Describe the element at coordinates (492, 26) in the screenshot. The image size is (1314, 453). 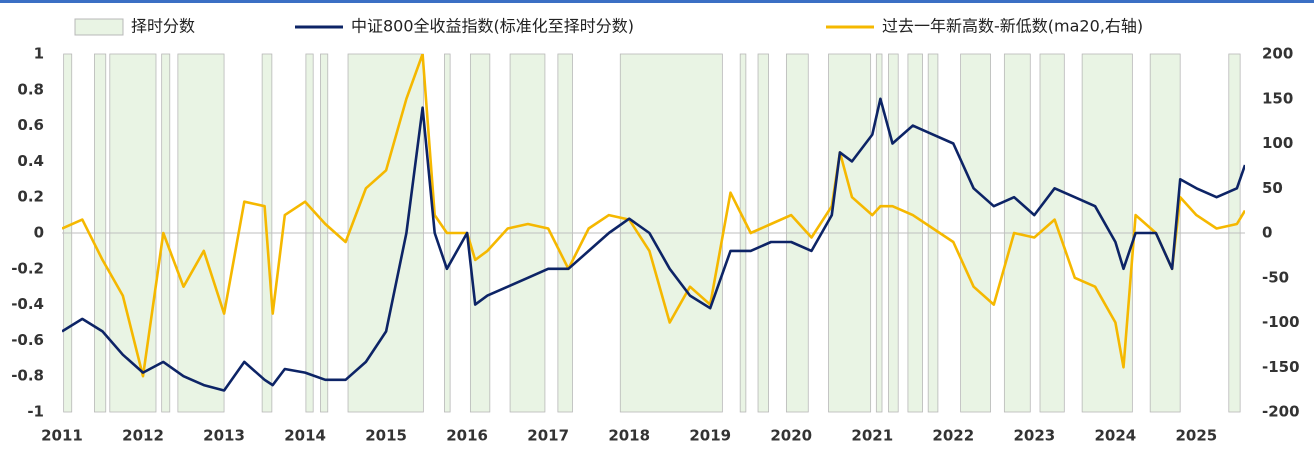
I see `legend-label: 中证800全收益指数(标准化至择时分数)` at that location.